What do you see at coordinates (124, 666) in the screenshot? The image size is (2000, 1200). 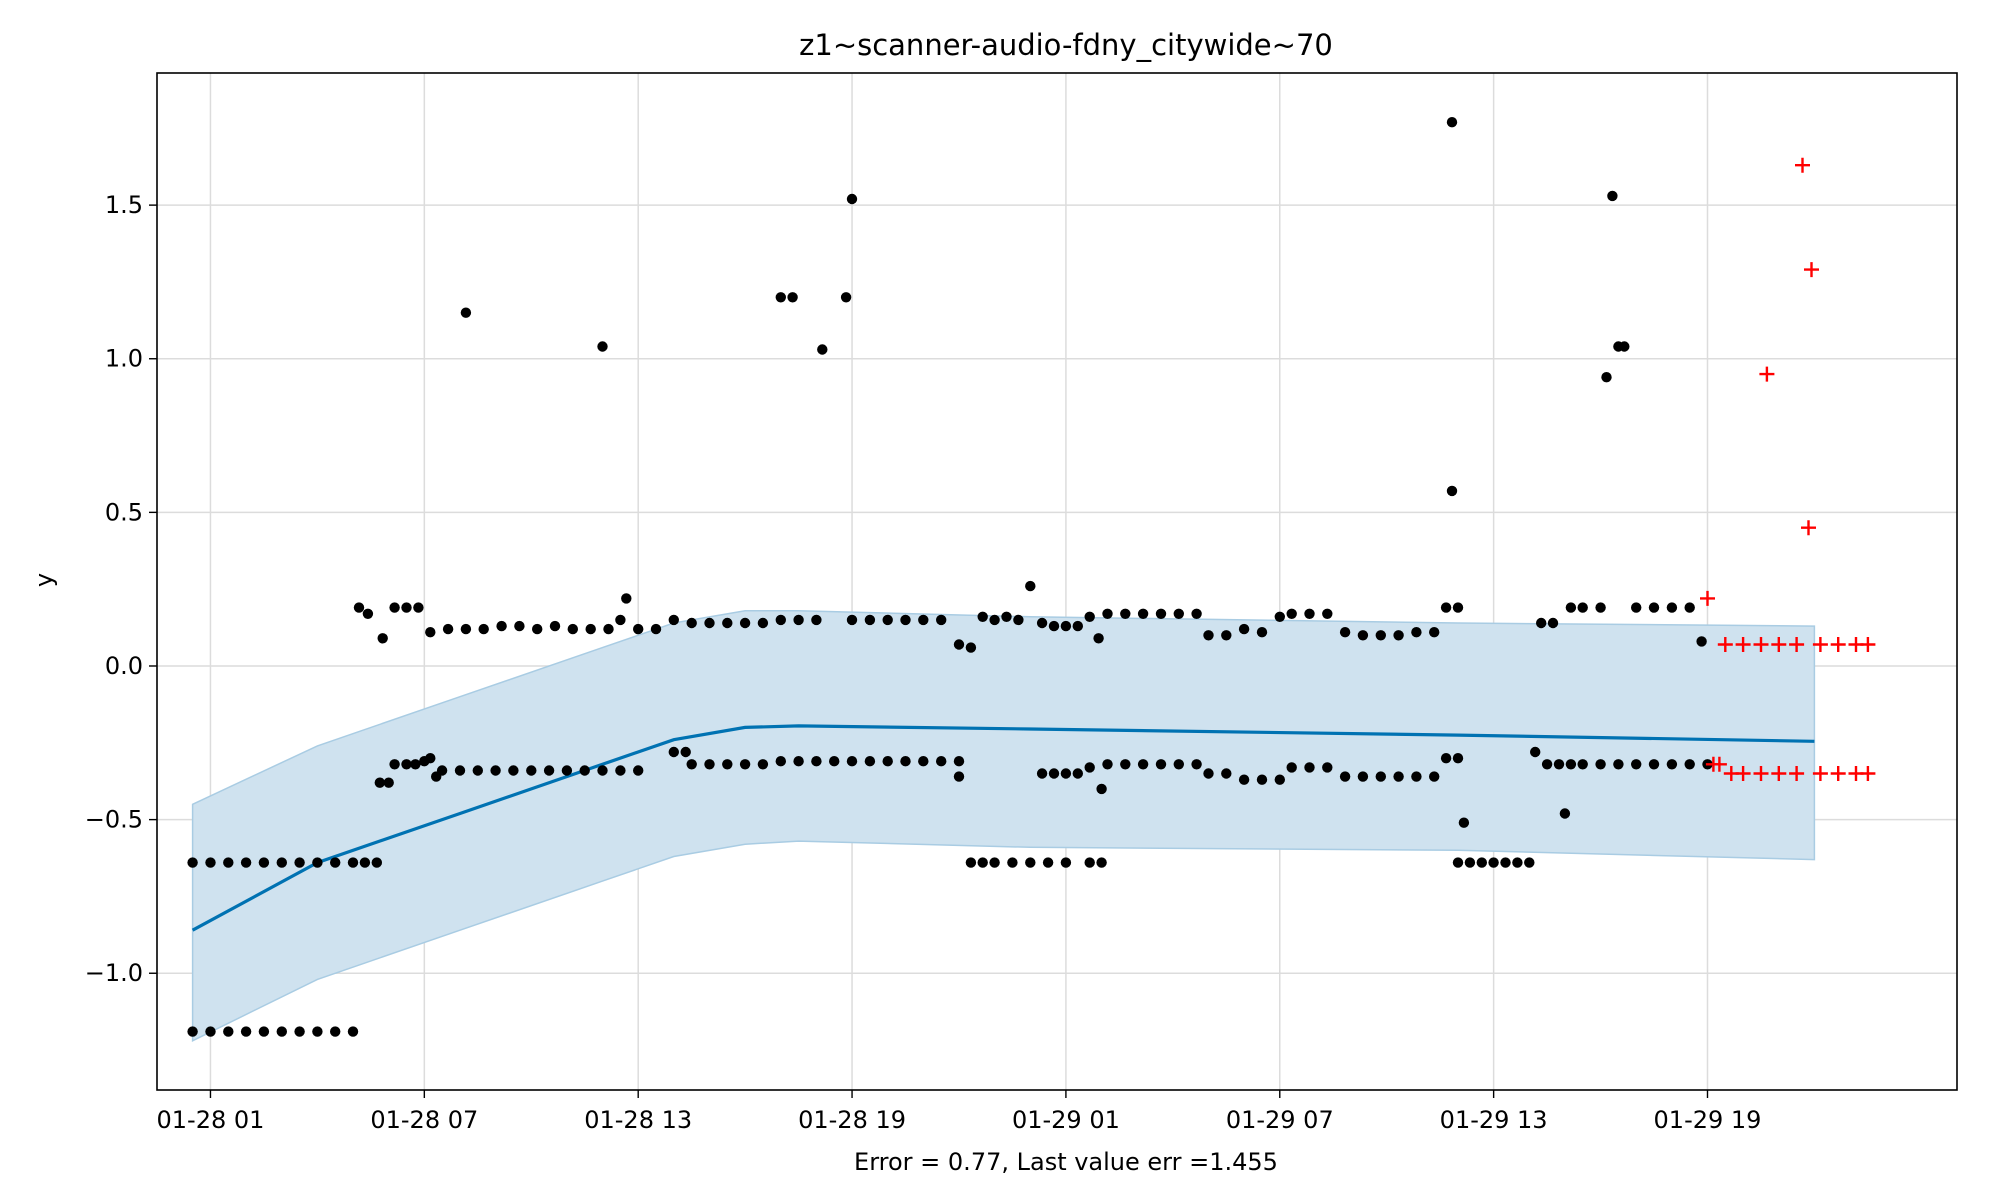 I see `y-tick-label: 0.0` at bounding box center [124, 666].